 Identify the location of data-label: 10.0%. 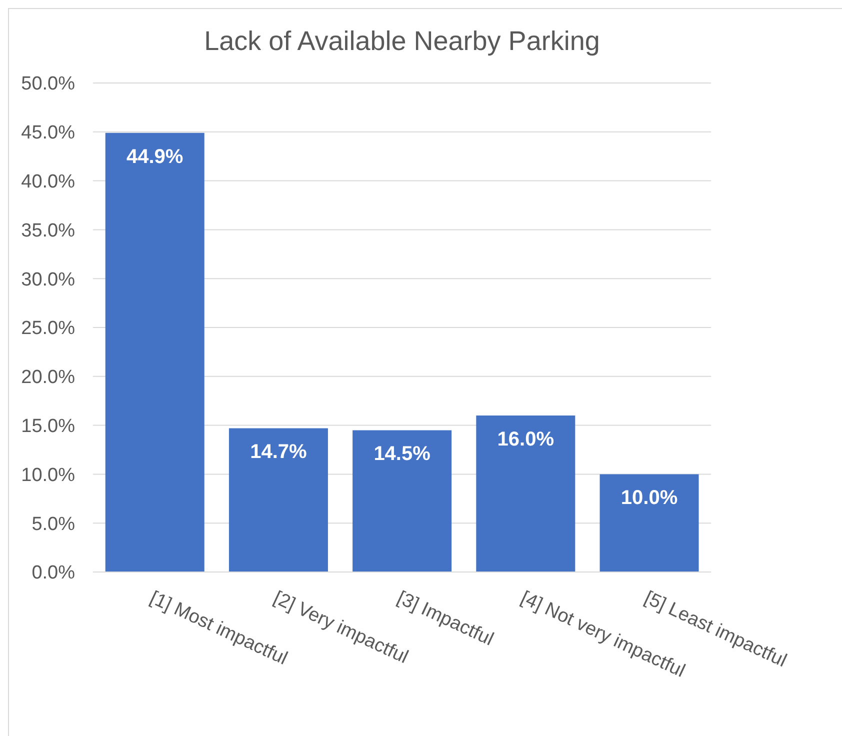
(649, 498).